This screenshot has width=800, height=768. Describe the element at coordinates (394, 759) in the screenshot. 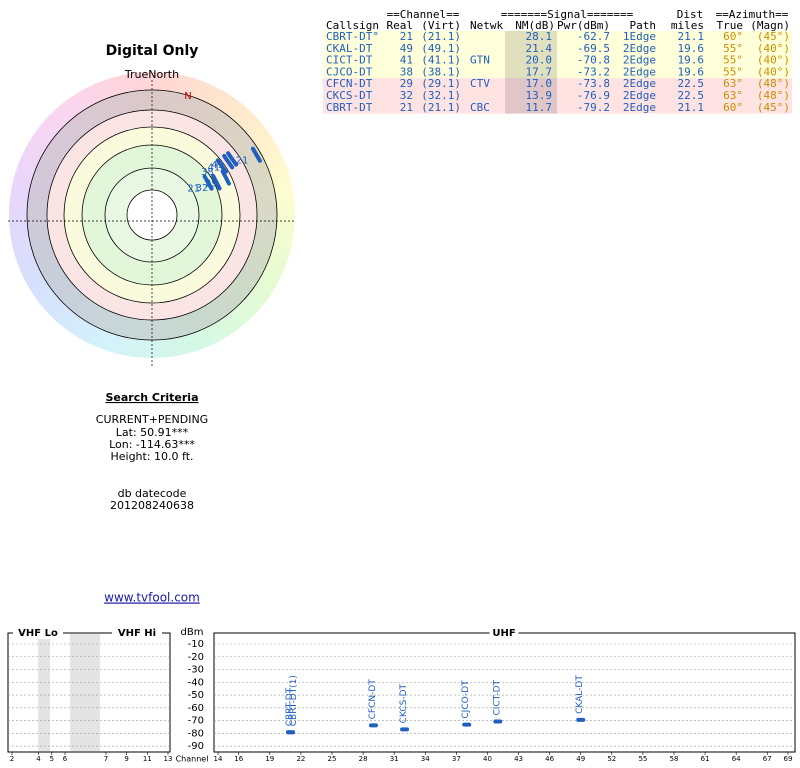

I see `x-tick-label: 31` at that location.